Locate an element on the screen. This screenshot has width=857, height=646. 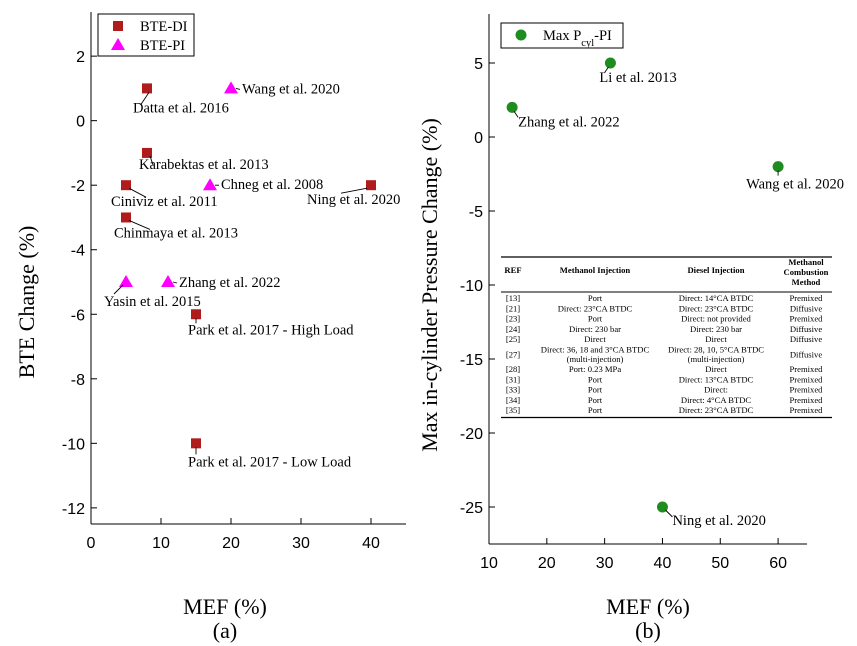
table-cell: [13] is located at coordinates (513, 298).